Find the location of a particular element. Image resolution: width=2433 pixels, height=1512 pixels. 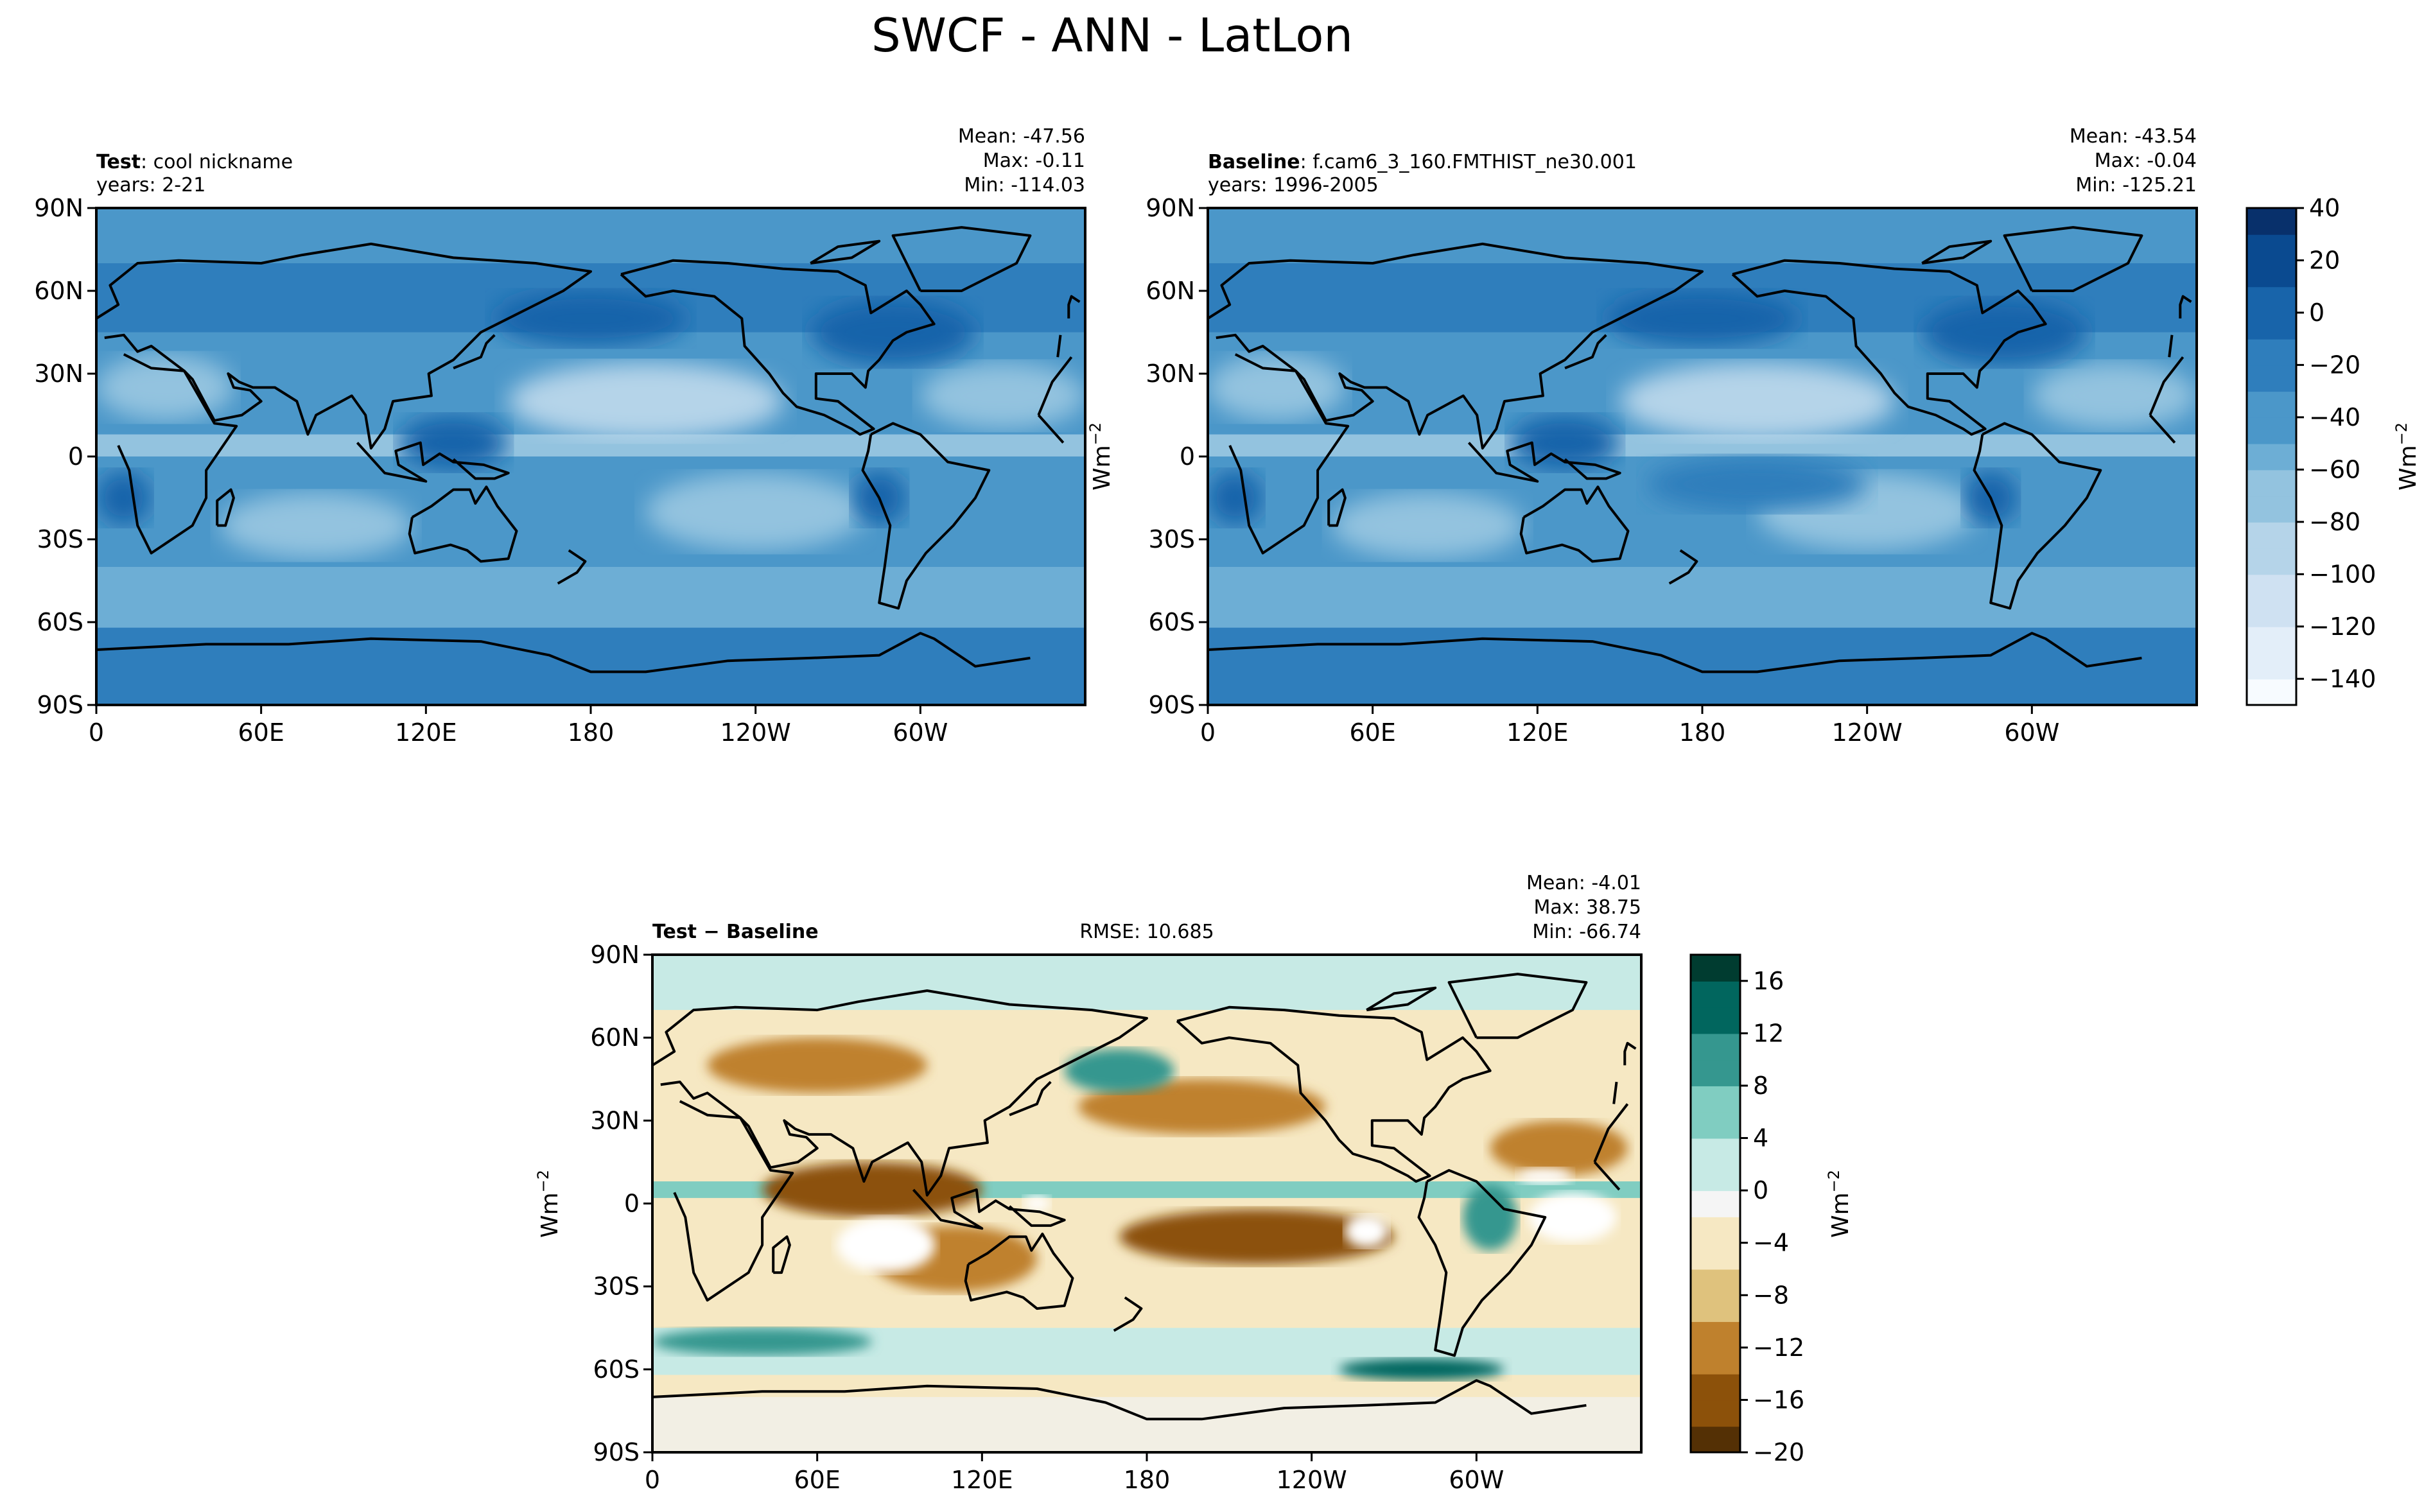

colorbar-diverging-frame is located at coordinates (1715, 1203).